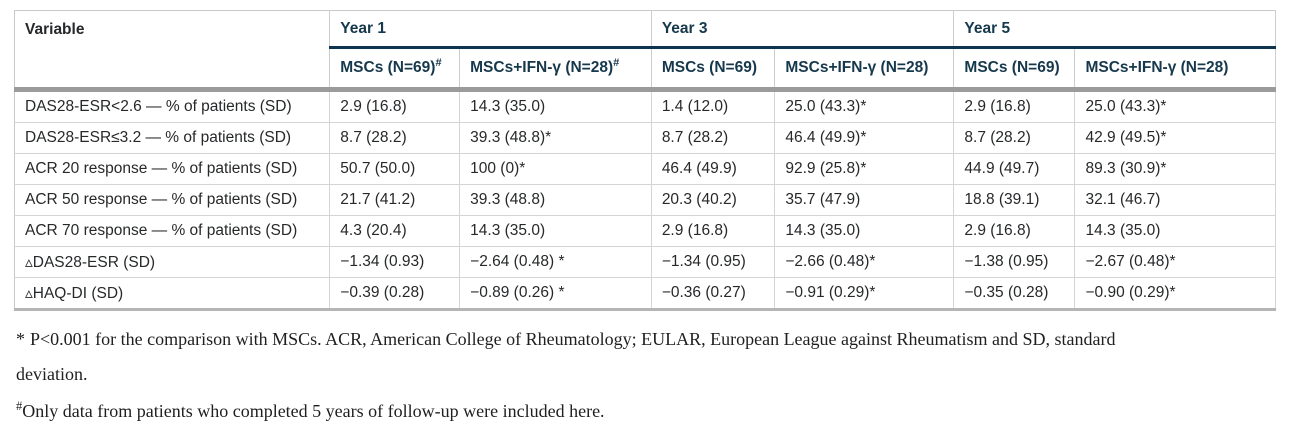 The image size is (1290, 440). Describe the element at coordinates (864, 200) in the screenshot. I see `cell: 35.7 (47.9)` at that location.